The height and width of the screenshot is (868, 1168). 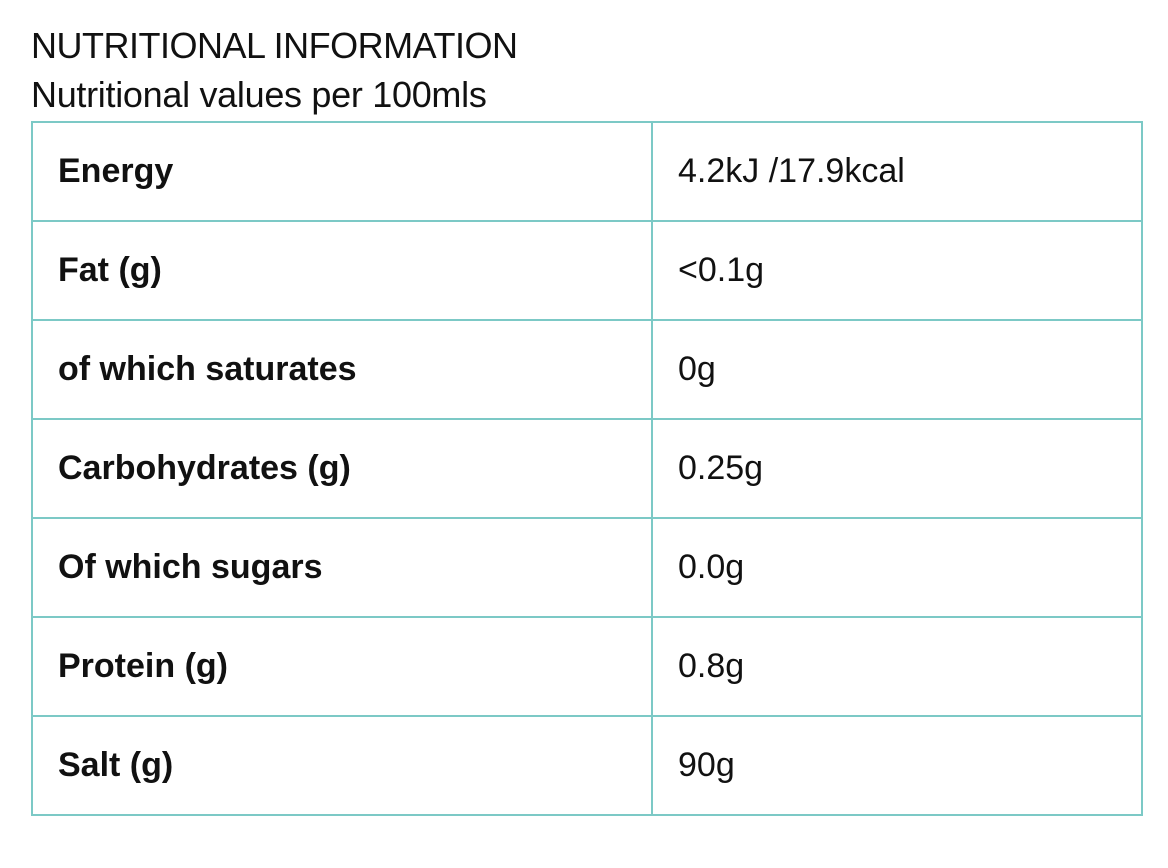 I want to click on table-row: of which saturates 0g, so click(x=587, y=369).